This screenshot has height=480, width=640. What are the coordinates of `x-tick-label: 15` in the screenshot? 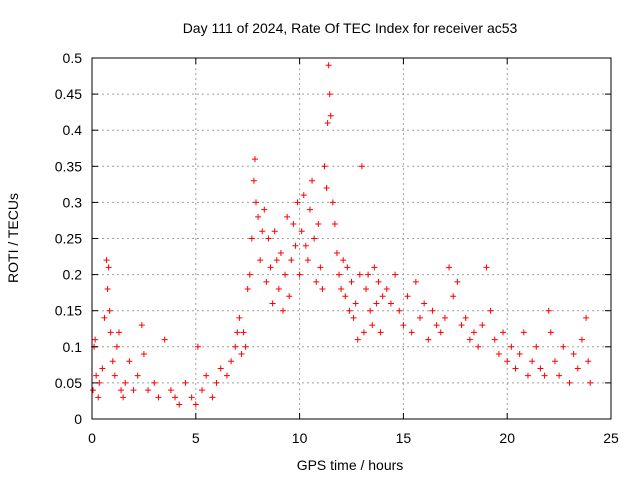 It's located at (404, 438).